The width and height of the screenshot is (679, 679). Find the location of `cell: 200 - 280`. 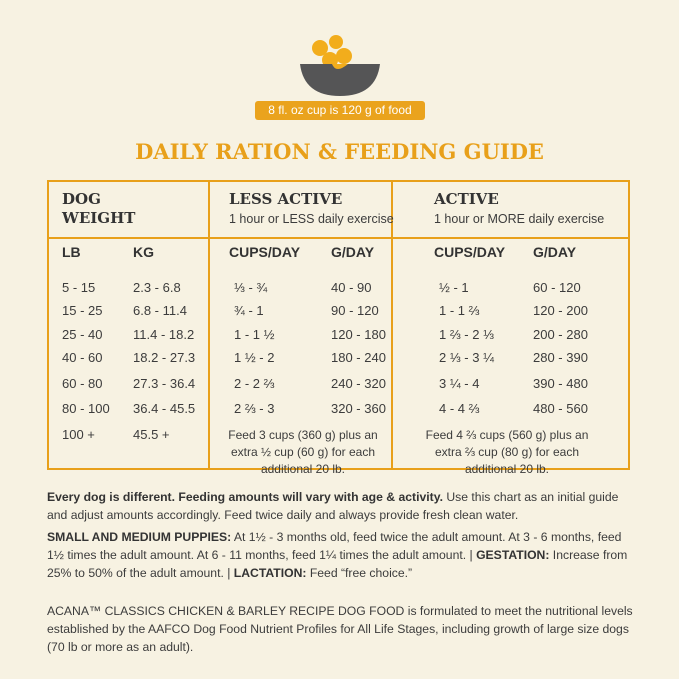

cell: 200 - 280 is located at coordinates (560, 334).